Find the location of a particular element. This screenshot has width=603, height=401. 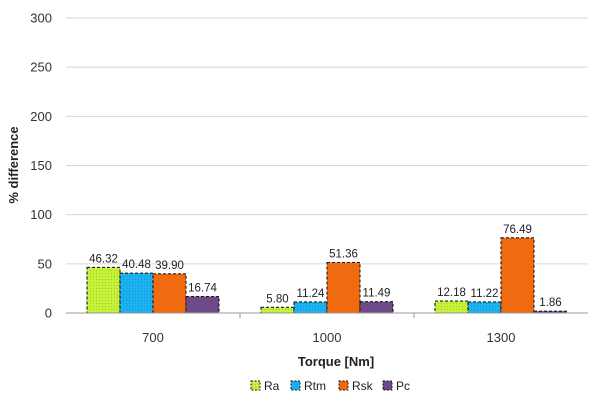

y-tick-label: 300 is located at coordinates (41, 18).